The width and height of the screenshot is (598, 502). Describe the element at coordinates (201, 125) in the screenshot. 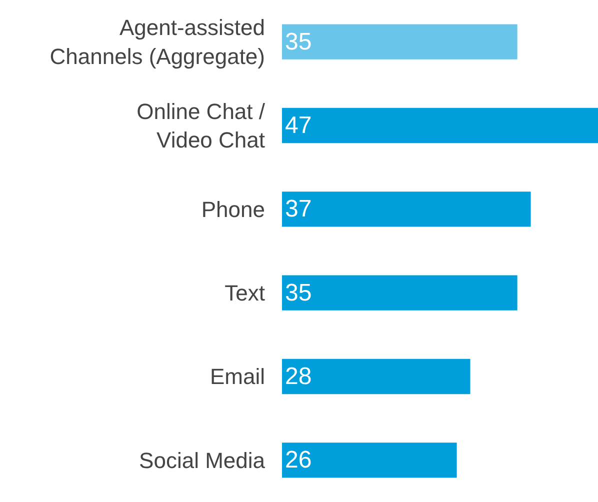

I see `y-tick-label: Online Chat / Video Chat` at that location.